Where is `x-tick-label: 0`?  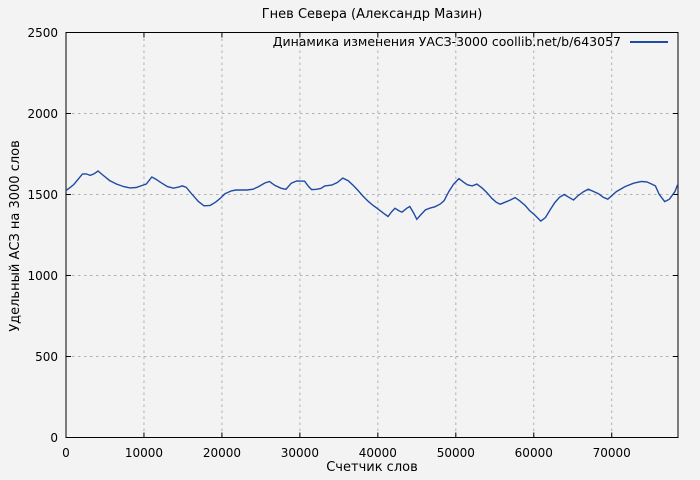 x-tick-label: 0 is located at coordinates (66, 453).